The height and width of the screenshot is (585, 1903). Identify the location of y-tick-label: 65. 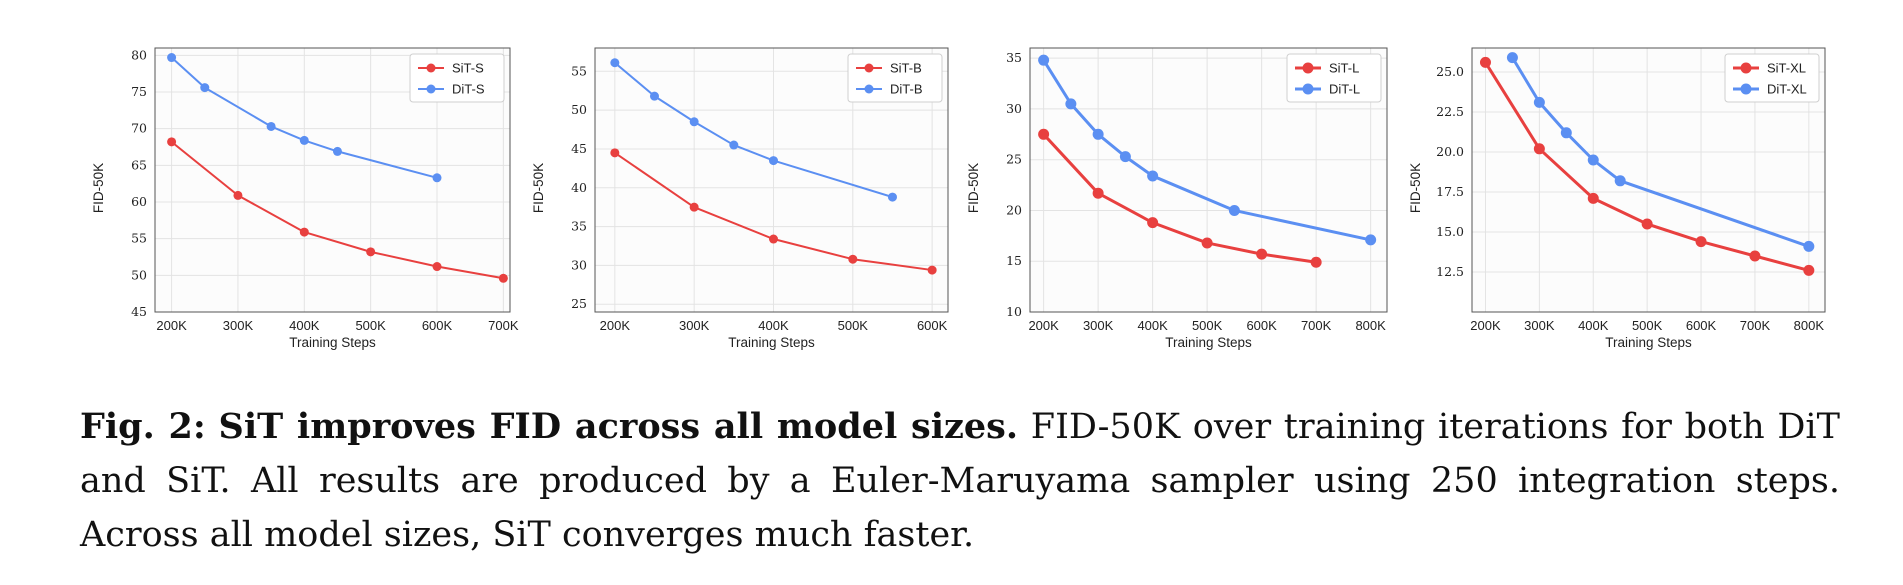
(139, 164).